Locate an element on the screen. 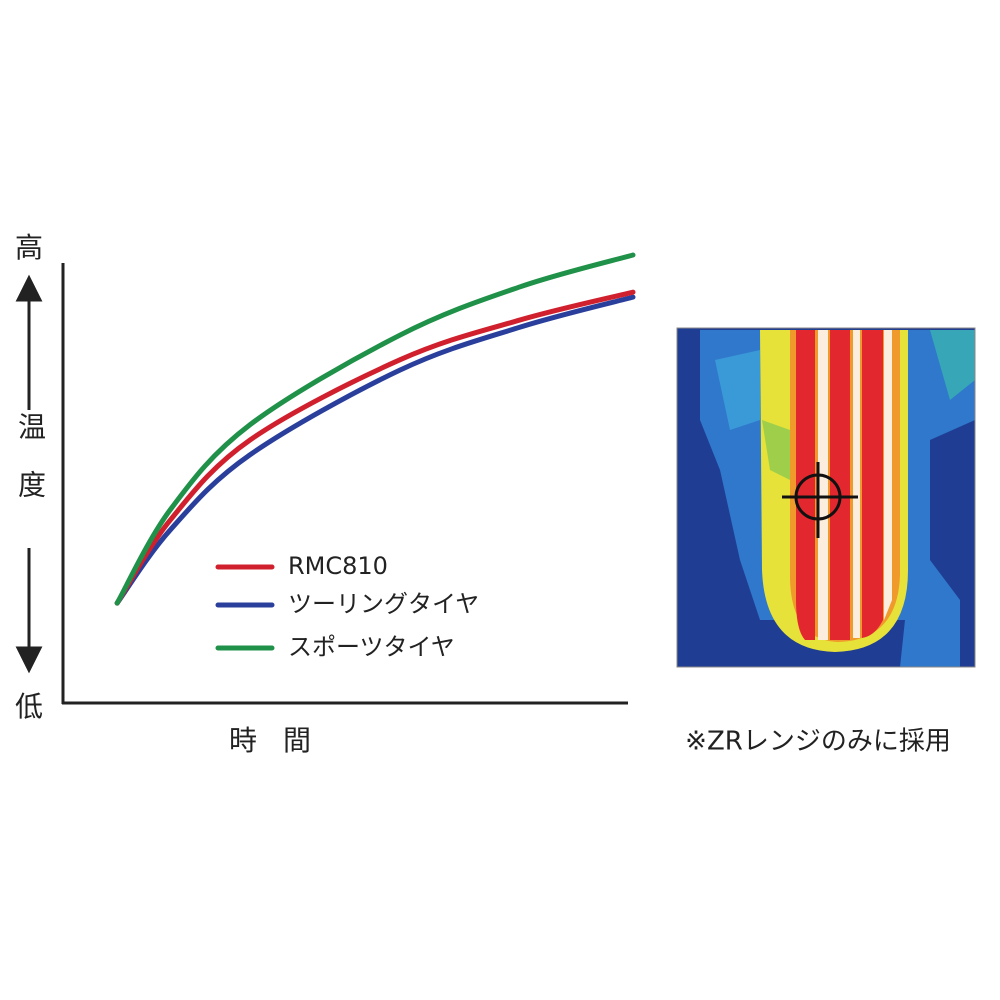 The width and height of the screenshot is (1000, 1000). thermal-image is located at coordinates (826, 497).